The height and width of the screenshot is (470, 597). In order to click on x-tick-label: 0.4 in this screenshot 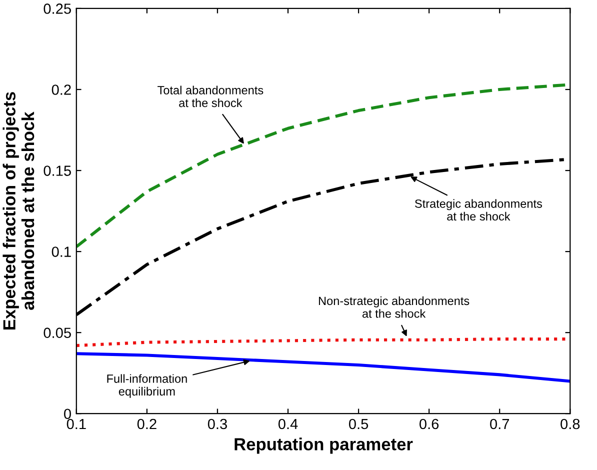, I will do `click(288, 424)`.